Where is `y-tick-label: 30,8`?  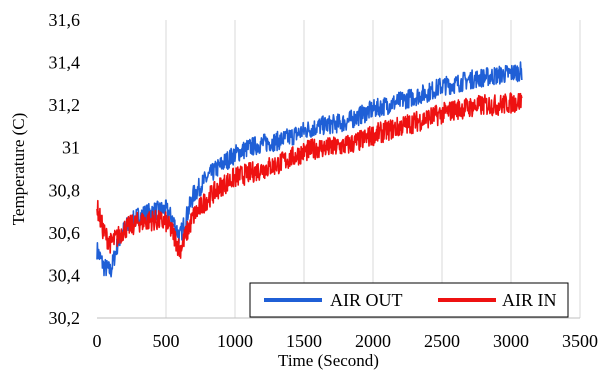 y-tick-label: 30,8 is located at coordinates (65, 190).